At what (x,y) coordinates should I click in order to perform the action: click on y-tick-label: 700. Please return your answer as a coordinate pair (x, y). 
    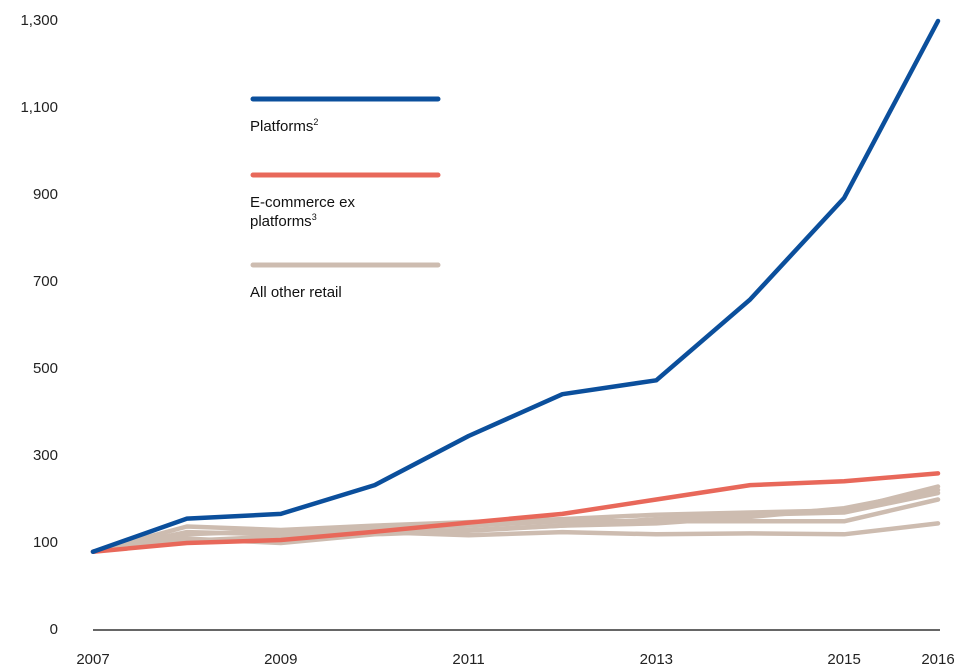
    Looking at the image, I should click on (45, 281).